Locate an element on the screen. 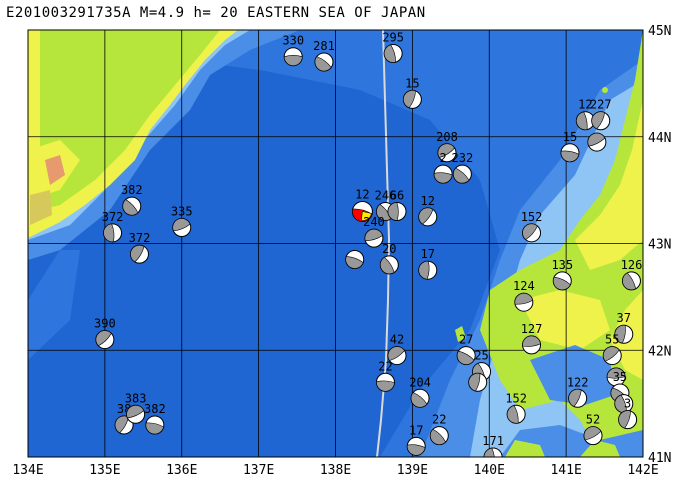 This screenshot has width=697, height=485. lon-tick-label: 139E is located at coordinates (412, 470).